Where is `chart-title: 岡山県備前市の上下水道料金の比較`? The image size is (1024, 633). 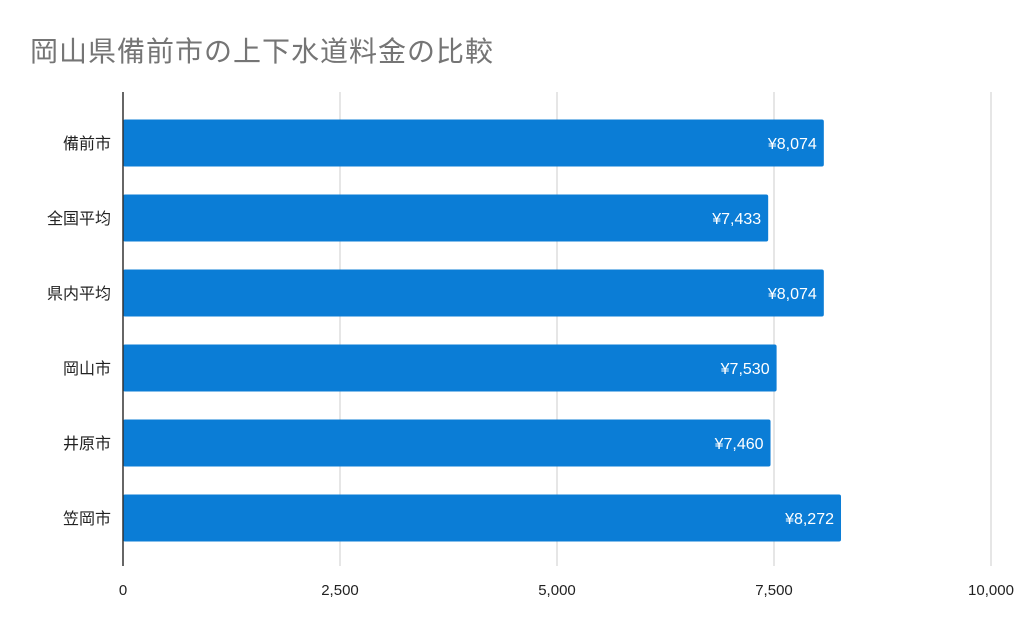 chart-title: 岡山県備前市の上下水道料金の比較 is located at coordinates (262, 51).